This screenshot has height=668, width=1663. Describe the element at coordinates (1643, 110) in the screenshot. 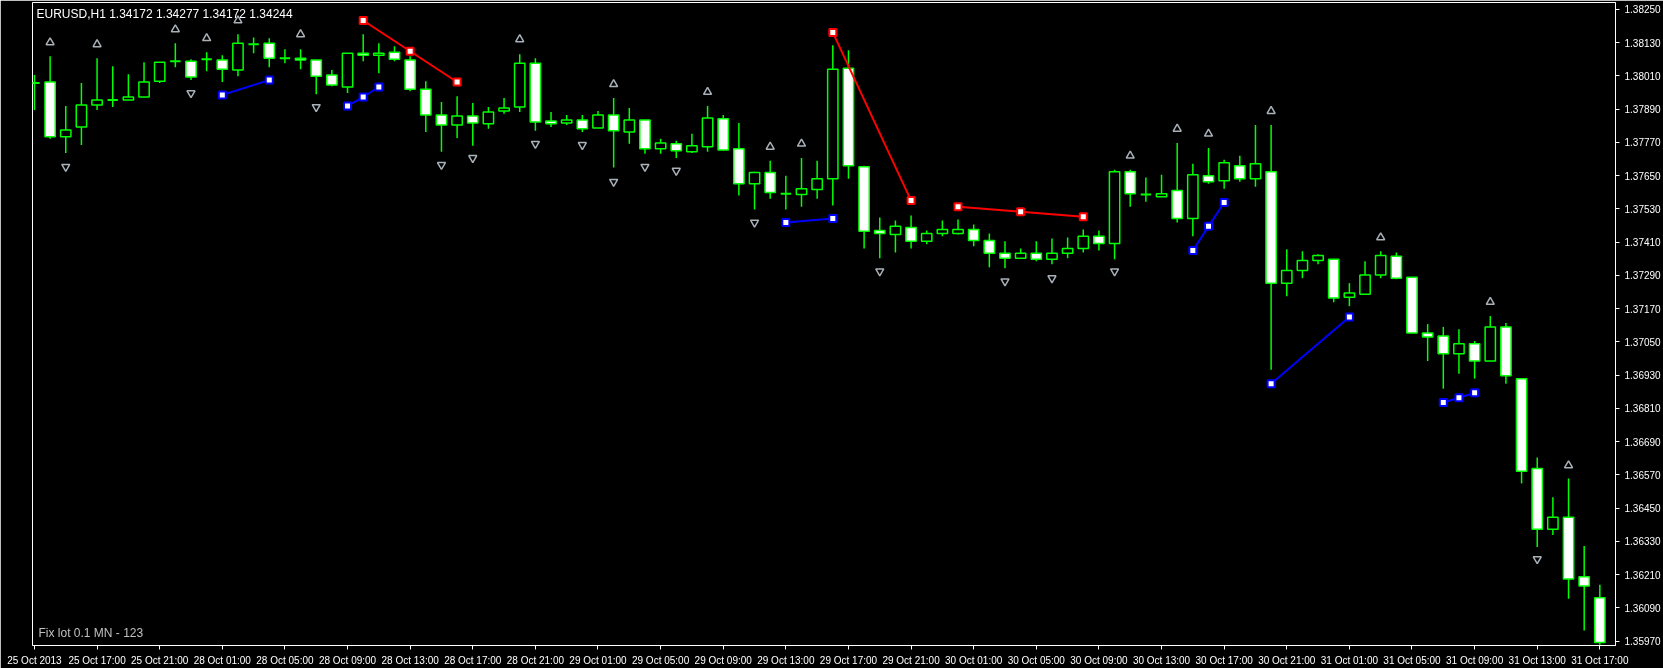

I see `y-tick-label: 1.37890` at that location.